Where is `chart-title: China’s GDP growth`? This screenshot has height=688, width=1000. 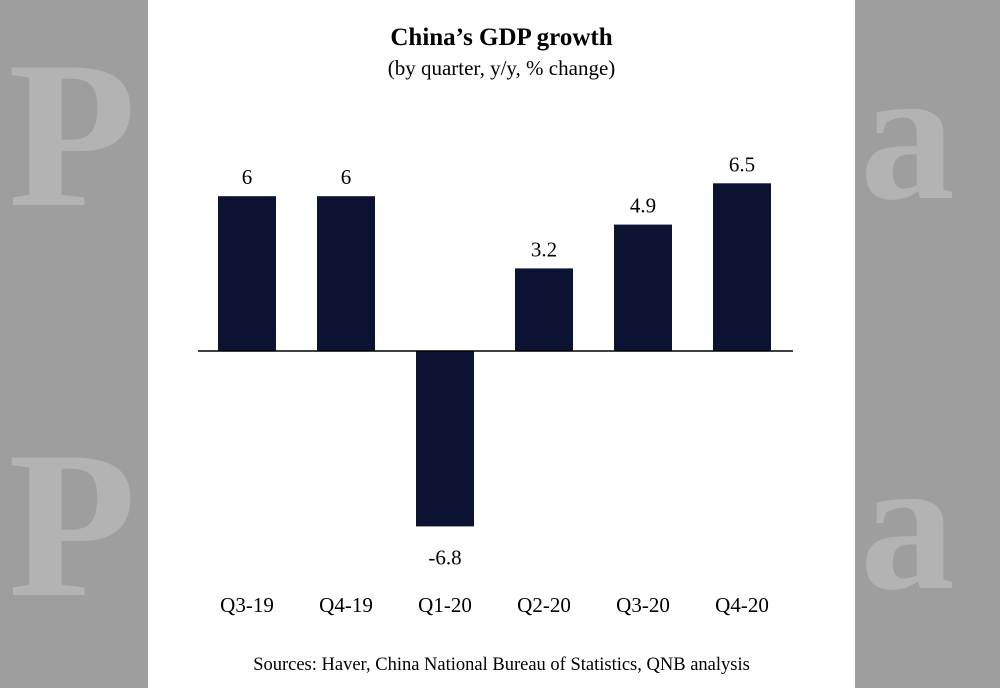 chart-title: China’s GDP growth is located at coordinates (501, 37).